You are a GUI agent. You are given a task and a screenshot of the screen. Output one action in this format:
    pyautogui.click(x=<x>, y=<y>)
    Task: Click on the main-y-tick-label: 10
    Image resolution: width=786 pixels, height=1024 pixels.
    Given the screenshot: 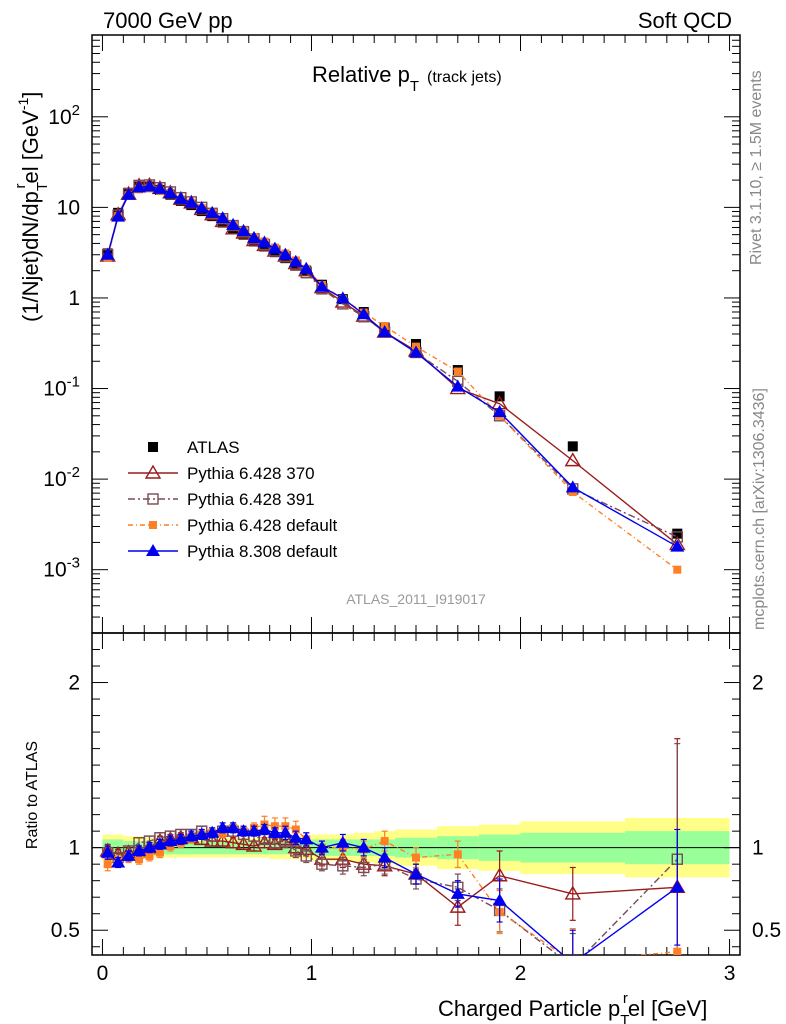 What is the action you would take?
    pyautogui.click(x=68, y=207)
    